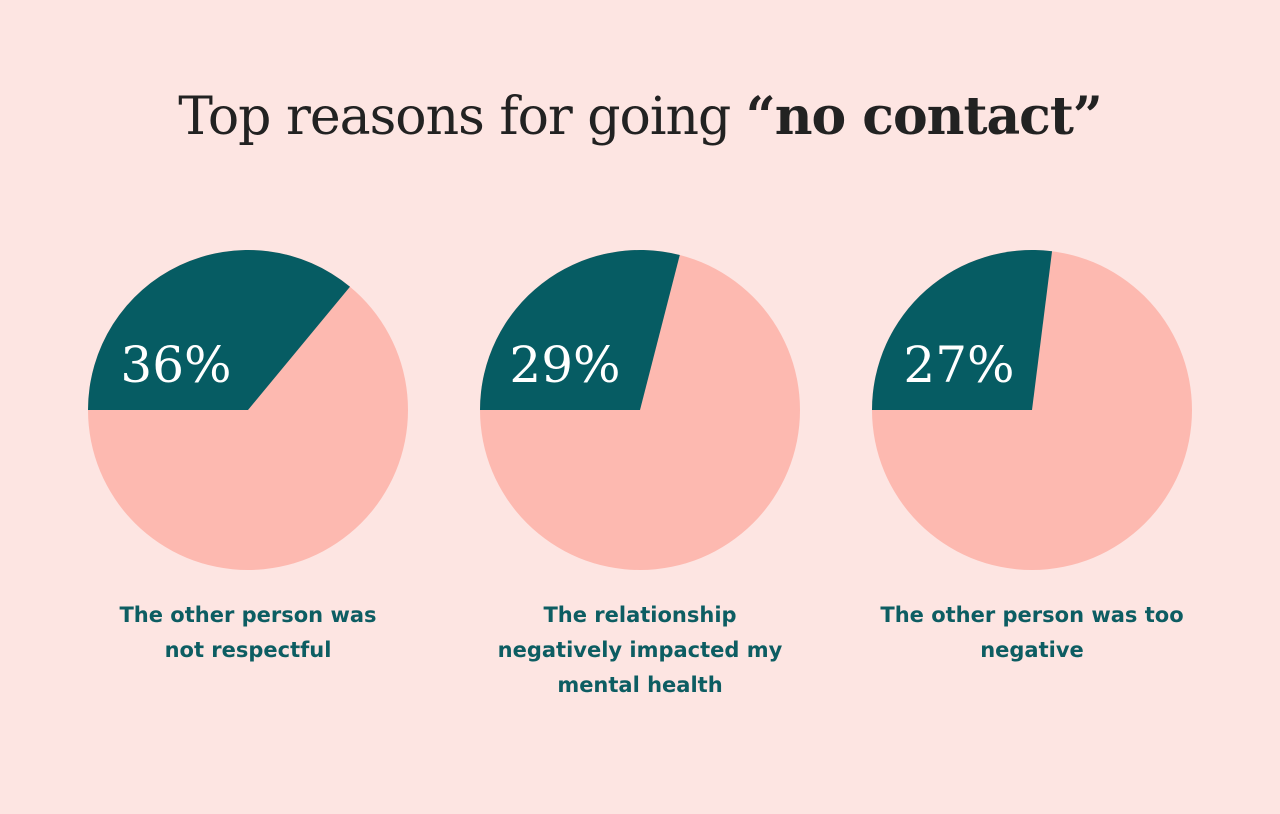  Describe the element at coordinates (1032, 650) in the screenshot. I see `caption-line: negative` at that location.